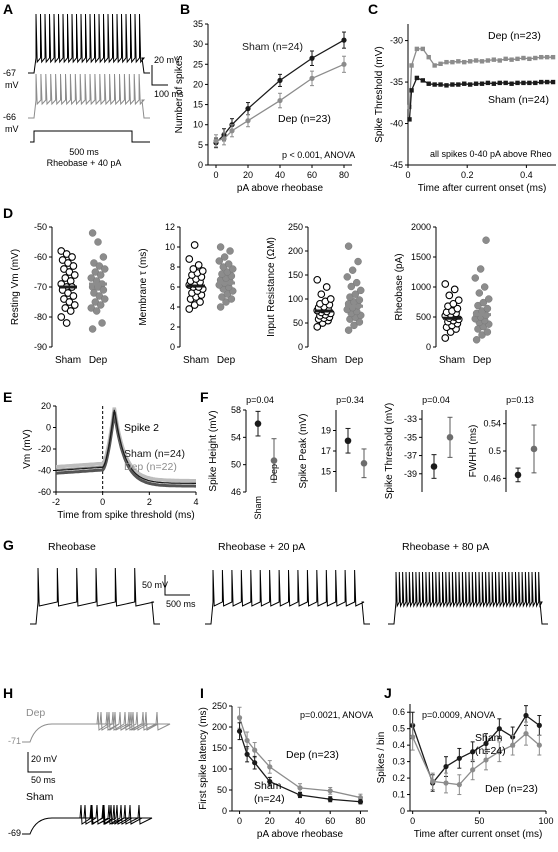 The width and height of the screenshot is (558, 852). I want to click on g-label-rheobase: Rheobase, so click(72, 547).